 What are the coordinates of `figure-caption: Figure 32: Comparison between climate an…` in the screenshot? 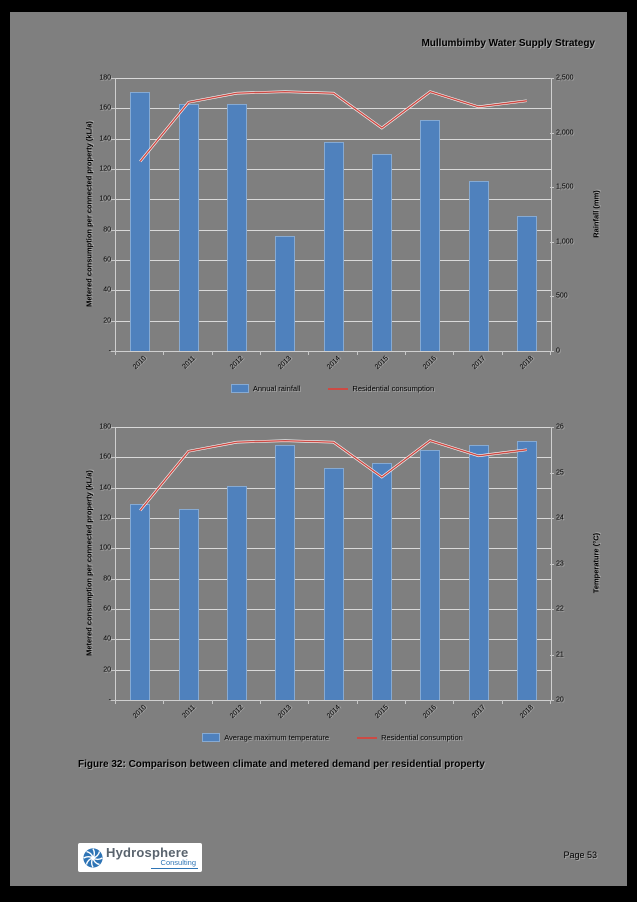 It's located at (281, 764).